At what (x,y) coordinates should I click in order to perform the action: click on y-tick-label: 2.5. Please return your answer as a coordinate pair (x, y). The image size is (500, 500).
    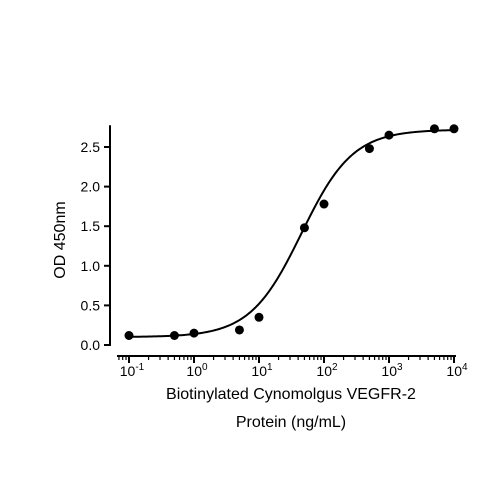
    Looking at the image, I should click on (91, 147).